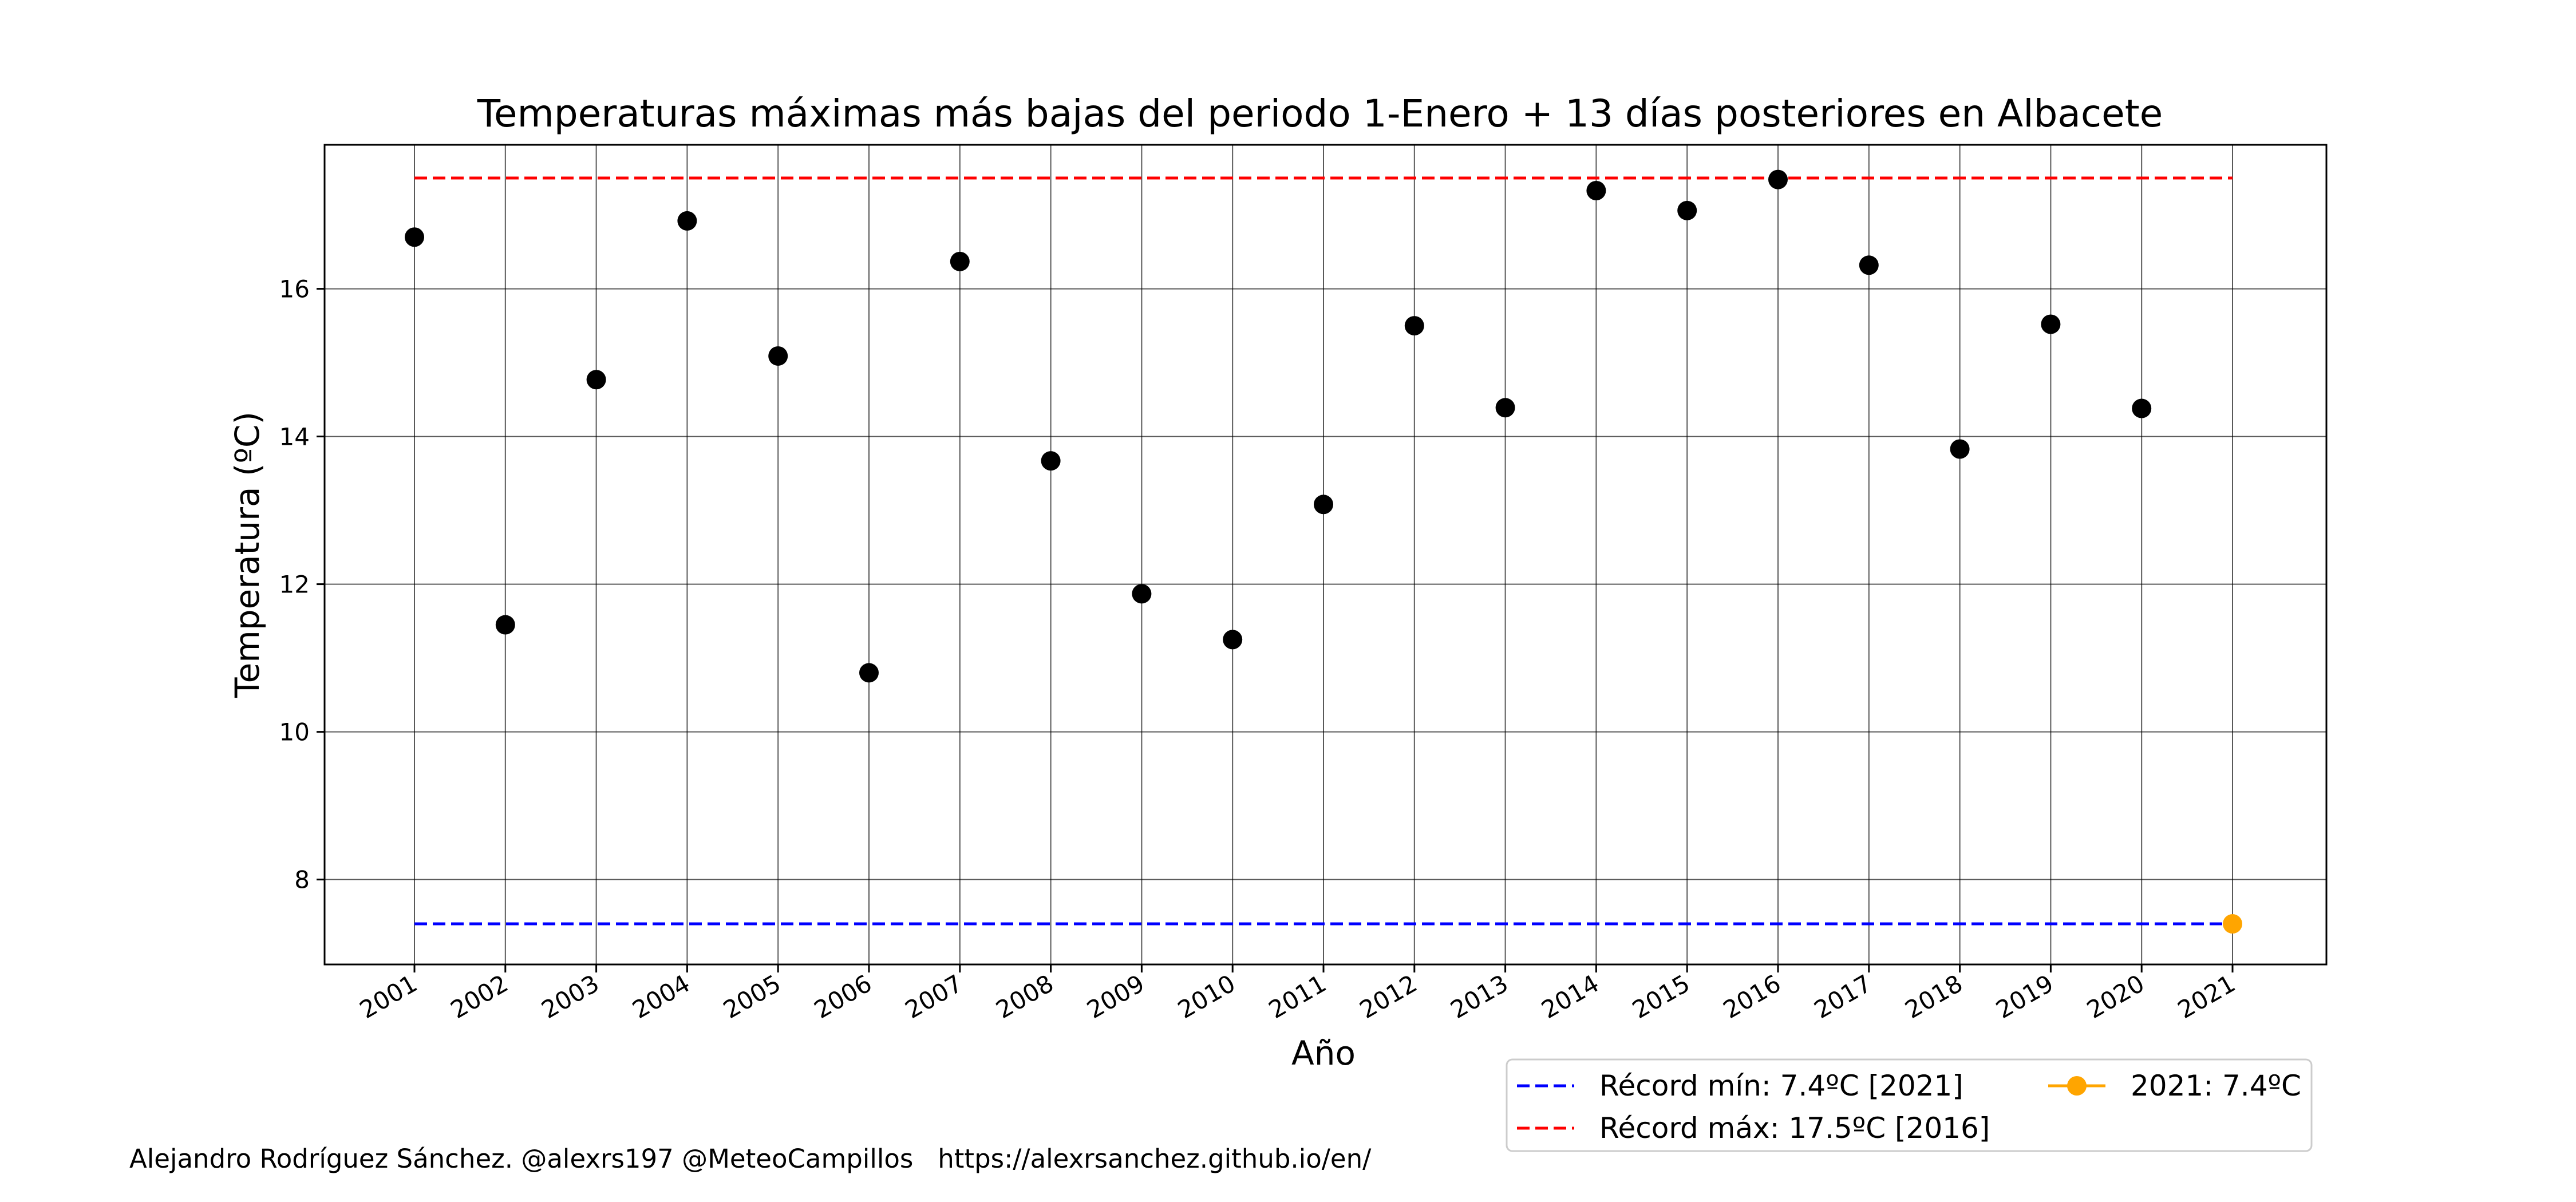  What do you see at coordinates (294, 437) in the screenshot?
I see `y-tick-label: 14` at bounding box center [294, 437].